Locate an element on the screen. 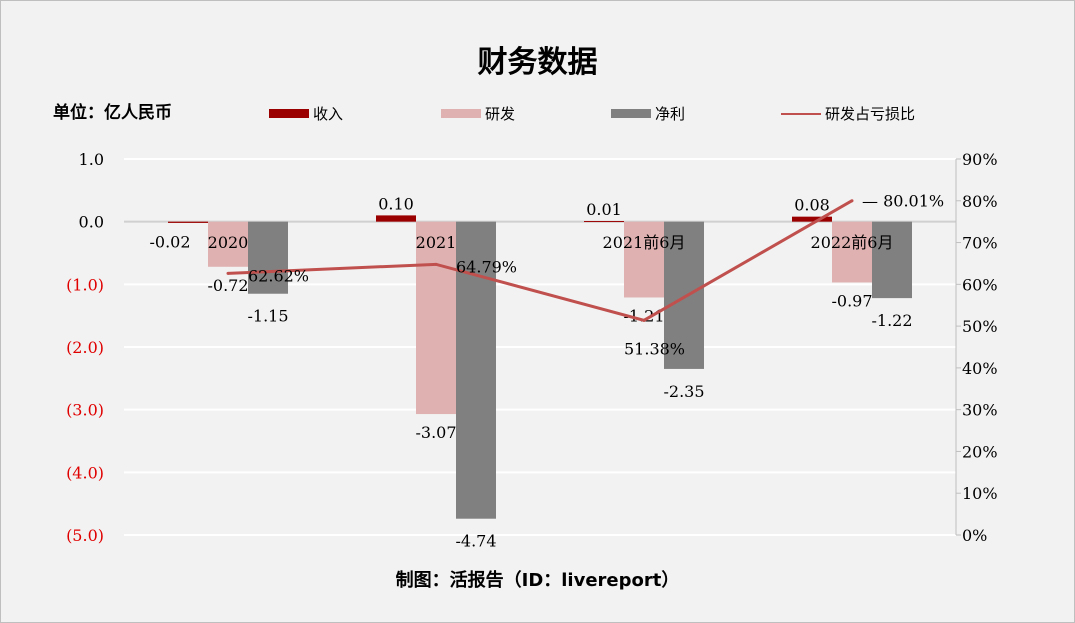 Image resolution: width=1075 pixels, height=623 pixels. category-label: 2020 is located at coordinates (228, 242).